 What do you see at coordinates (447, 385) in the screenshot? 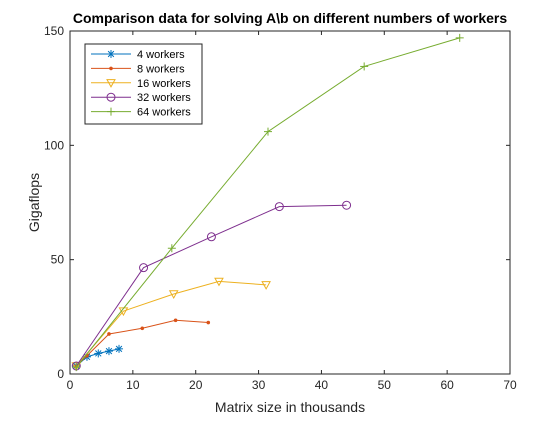
I see `x-tick-label: 60` at bounding box center [447, 385].